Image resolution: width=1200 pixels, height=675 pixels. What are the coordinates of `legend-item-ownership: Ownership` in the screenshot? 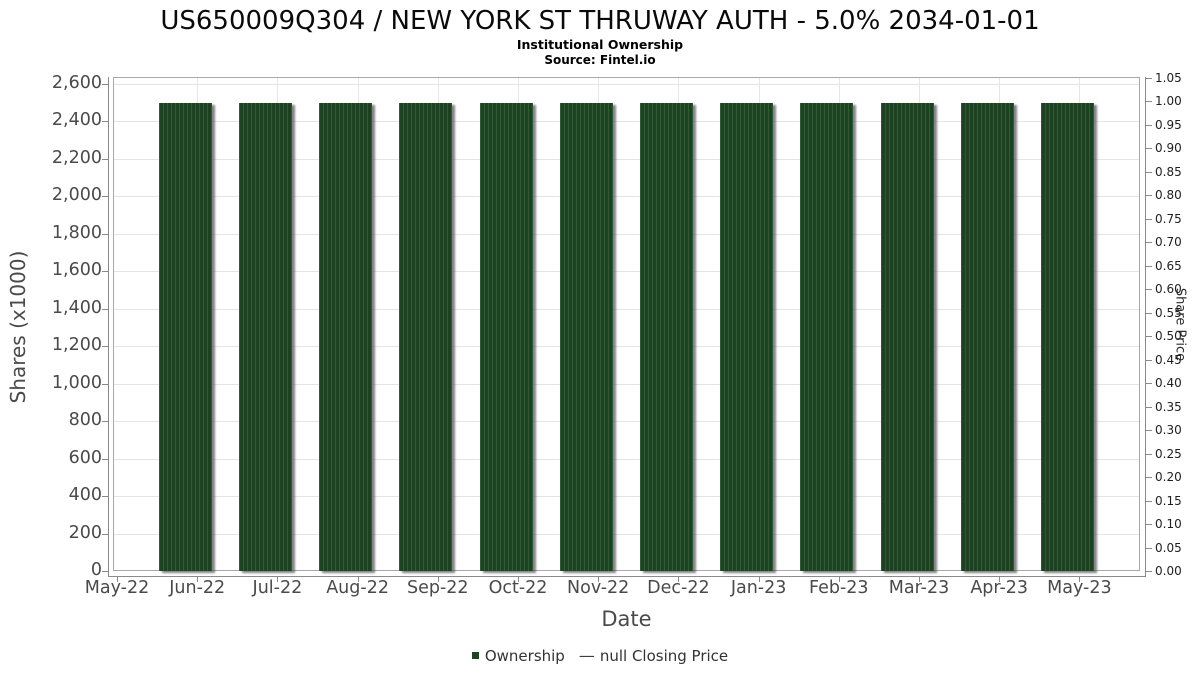 It's located at (518, 656).